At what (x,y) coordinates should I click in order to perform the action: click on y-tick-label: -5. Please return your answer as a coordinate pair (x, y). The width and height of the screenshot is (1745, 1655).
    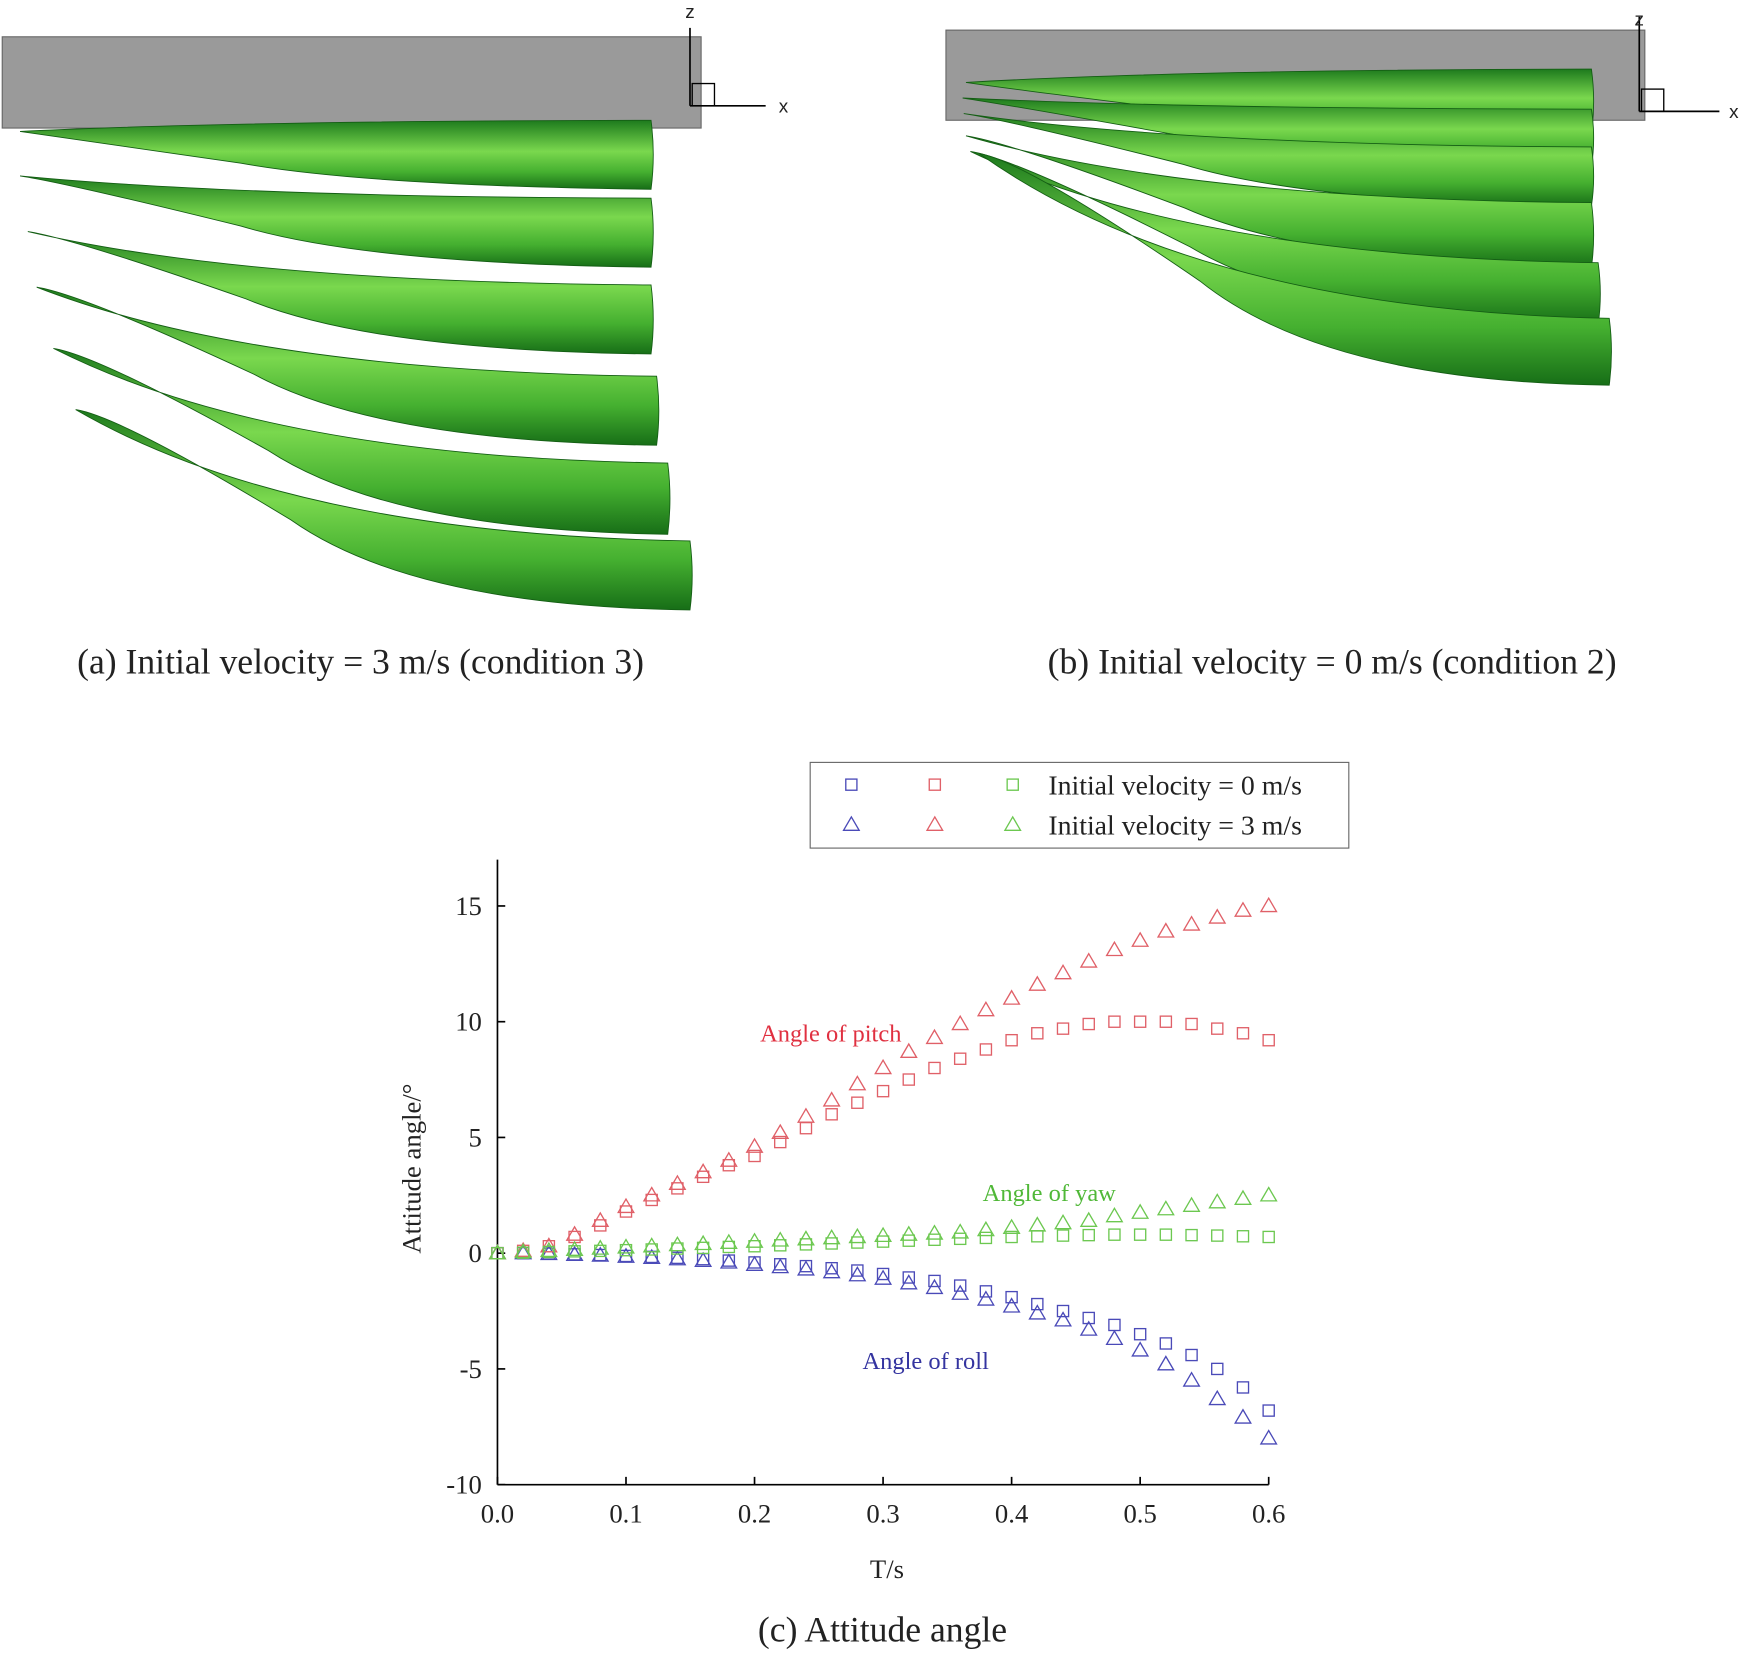
    Looking at the image, I should click on (471, 1369).